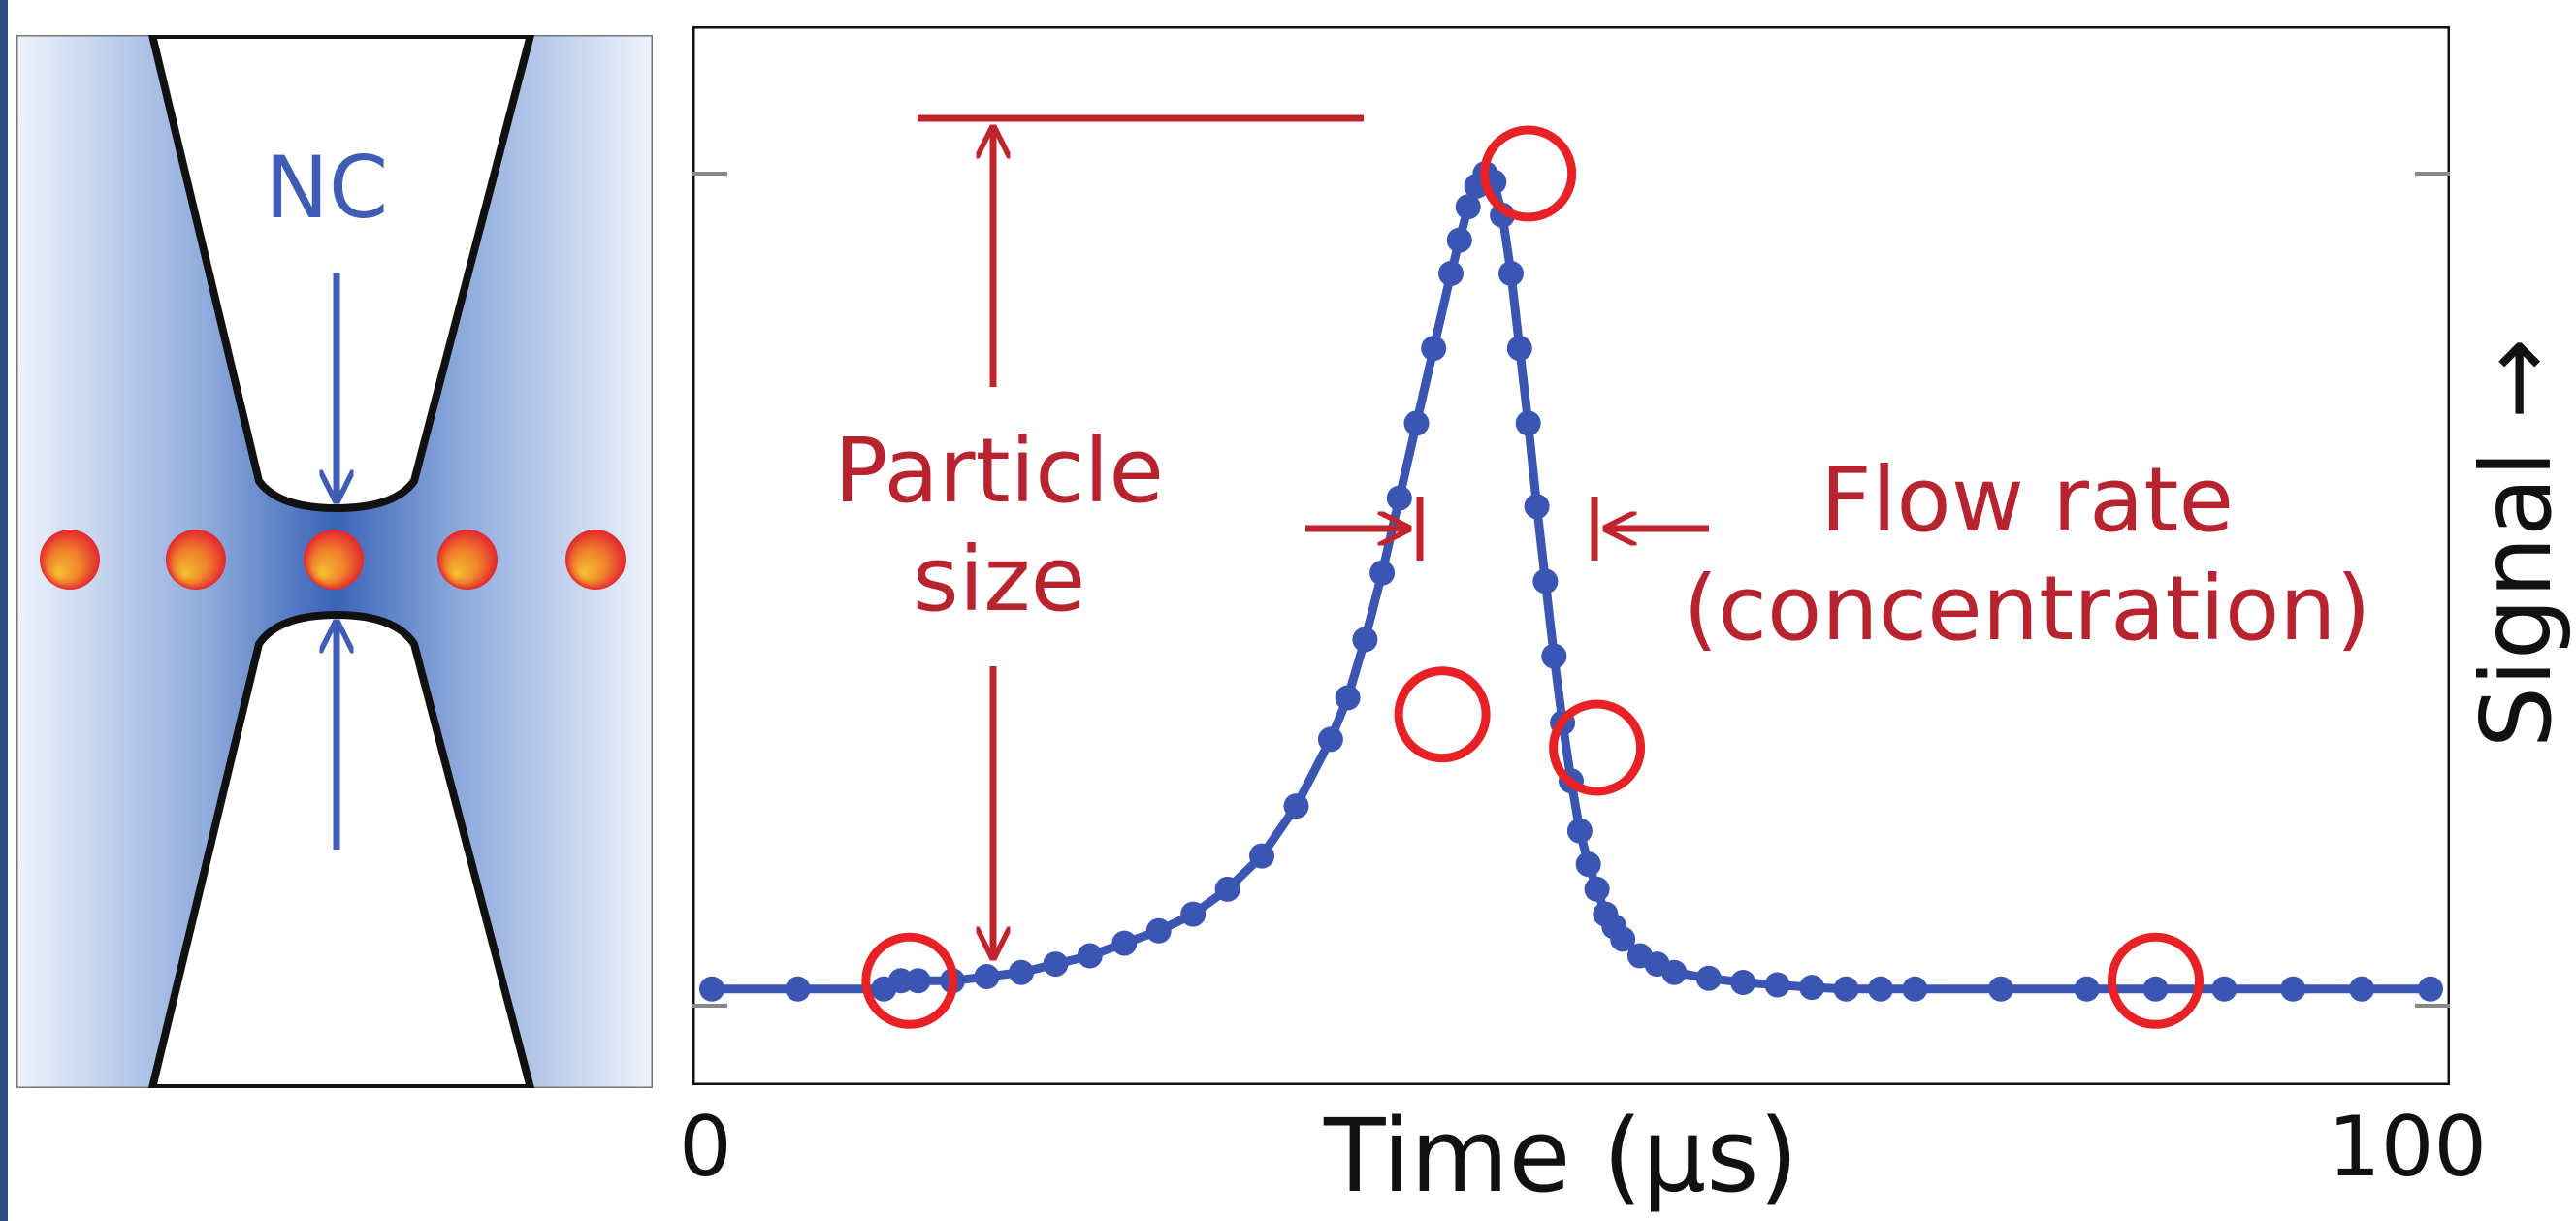  What do you see at coordinates (327, 188) in the screenshot?
I see `nanochannel-label: NC` at bounding box center [327, 188].